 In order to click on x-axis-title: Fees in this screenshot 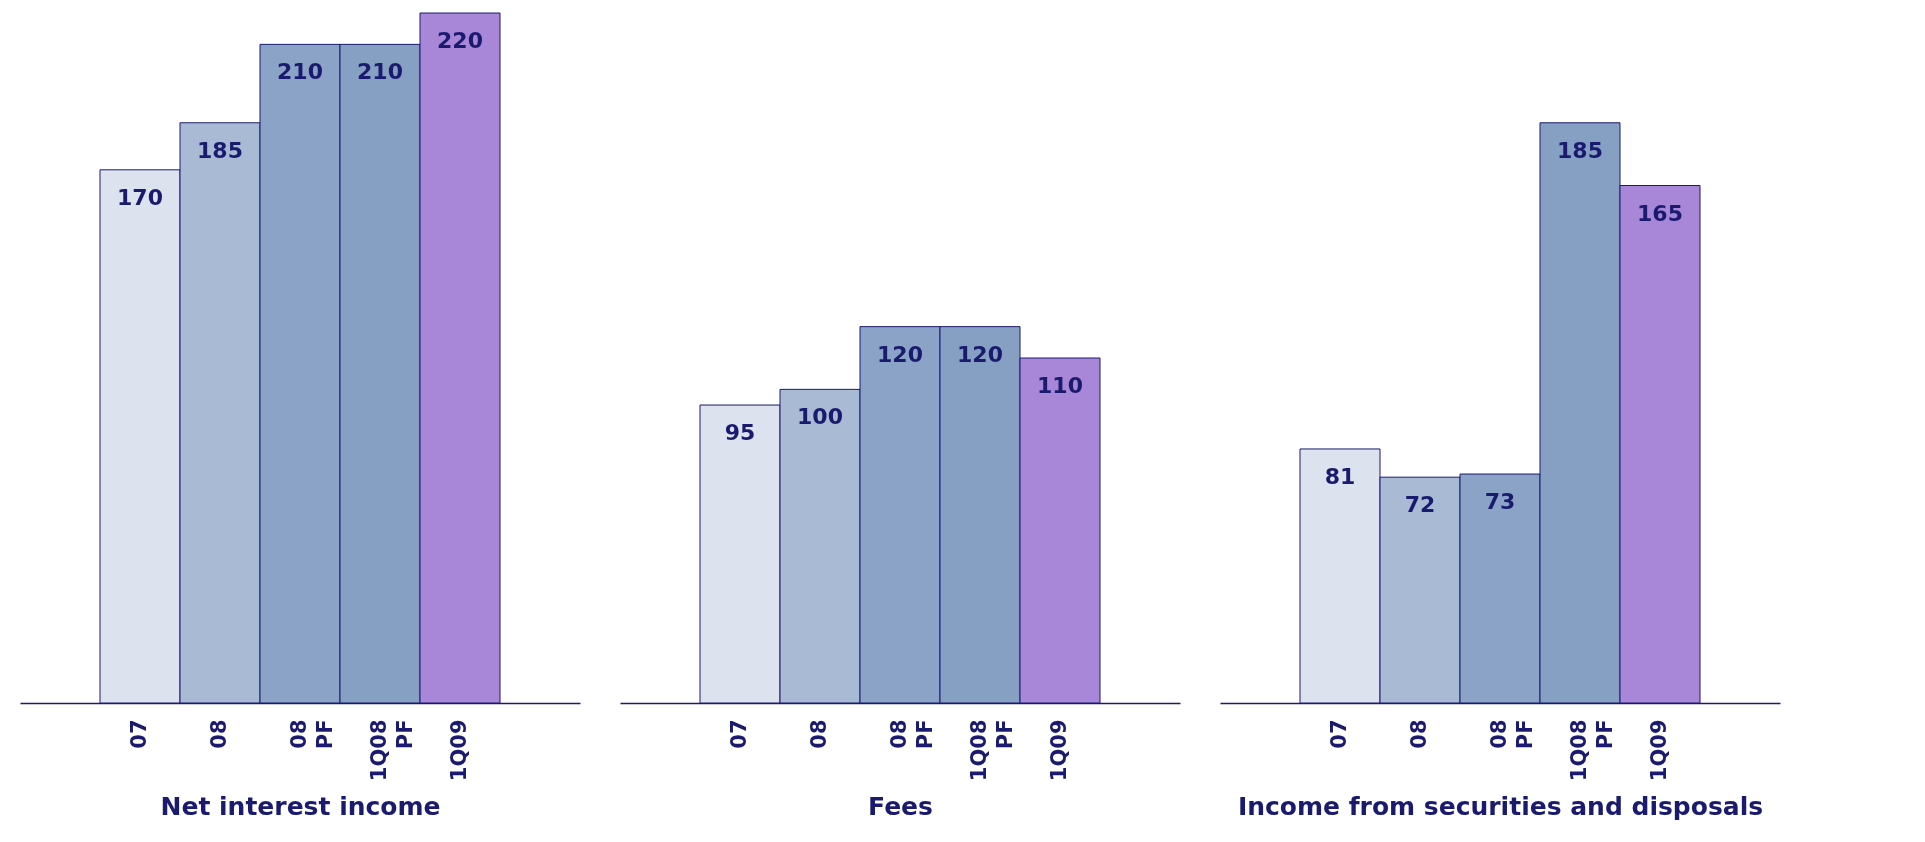, I will do `click(900, 807)`.